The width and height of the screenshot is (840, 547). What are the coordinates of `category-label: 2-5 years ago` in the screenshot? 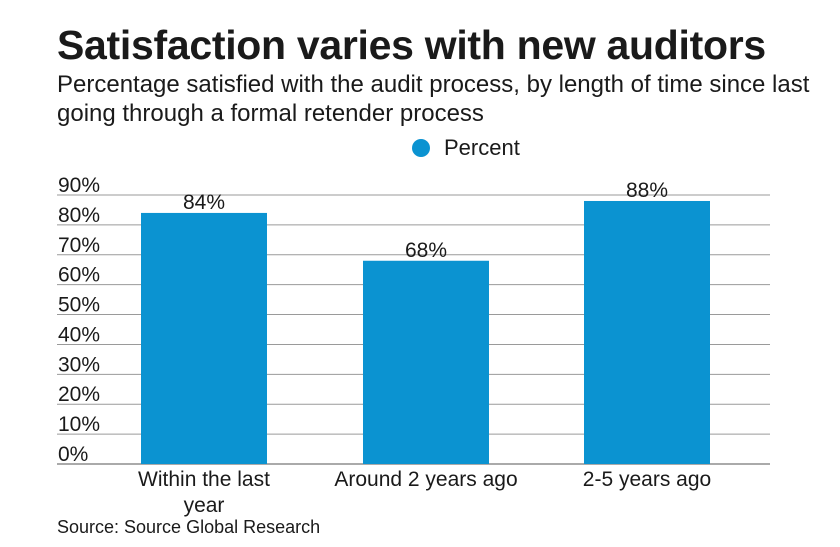 It's located at (647, 479).